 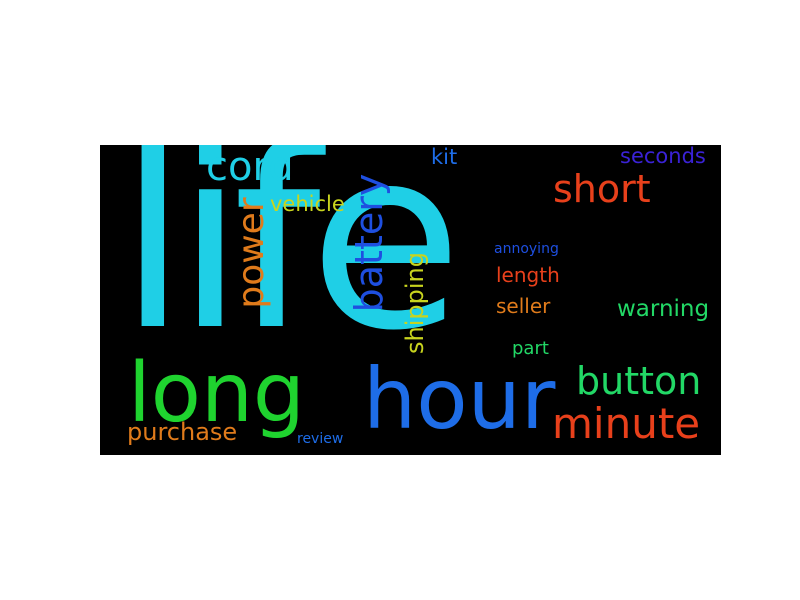 What do you see at coordinates (320, 439) in the screenshot?
I see `word-review: review` at bounding box center [320, 439].